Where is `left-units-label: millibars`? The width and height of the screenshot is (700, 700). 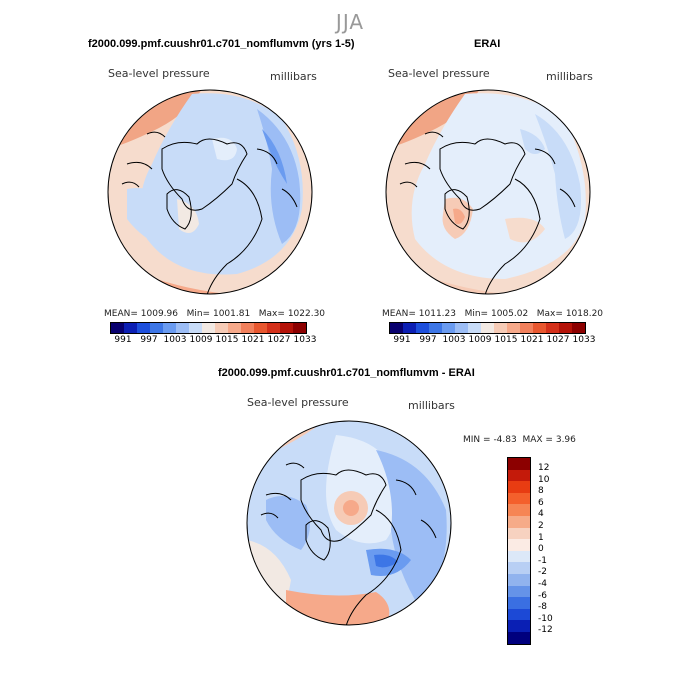
left-units-label: millibars is located at coordinates (293, 76).